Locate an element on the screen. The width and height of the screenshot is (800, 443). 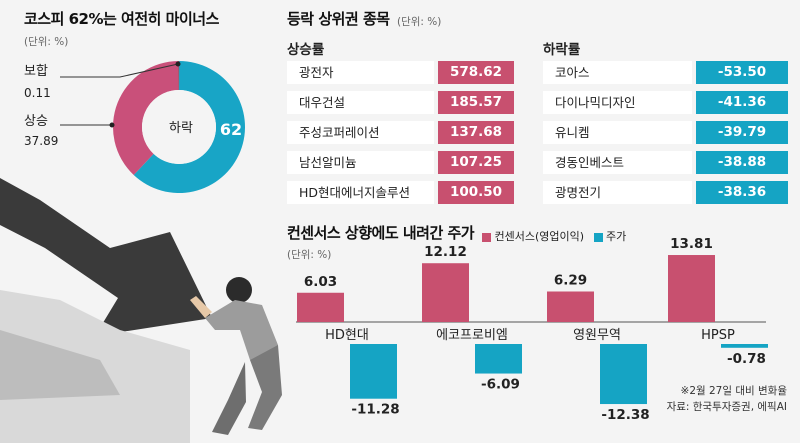
bar-label-price: -6.09 is located at coordinates (500, 385).